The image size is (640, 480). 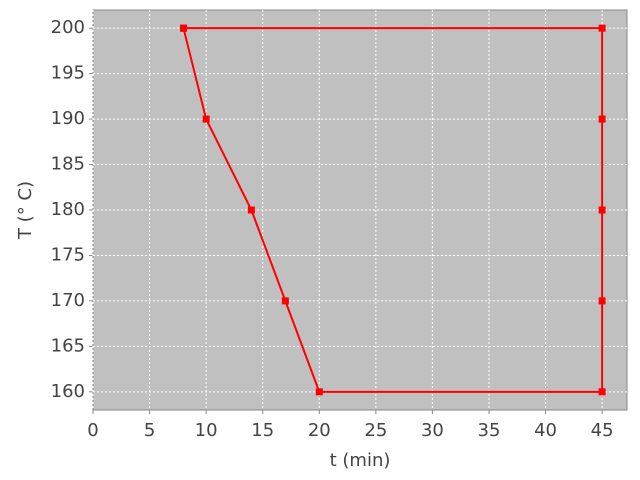 I want to click on x-tick-label: 0, so click(x=92, y=430).